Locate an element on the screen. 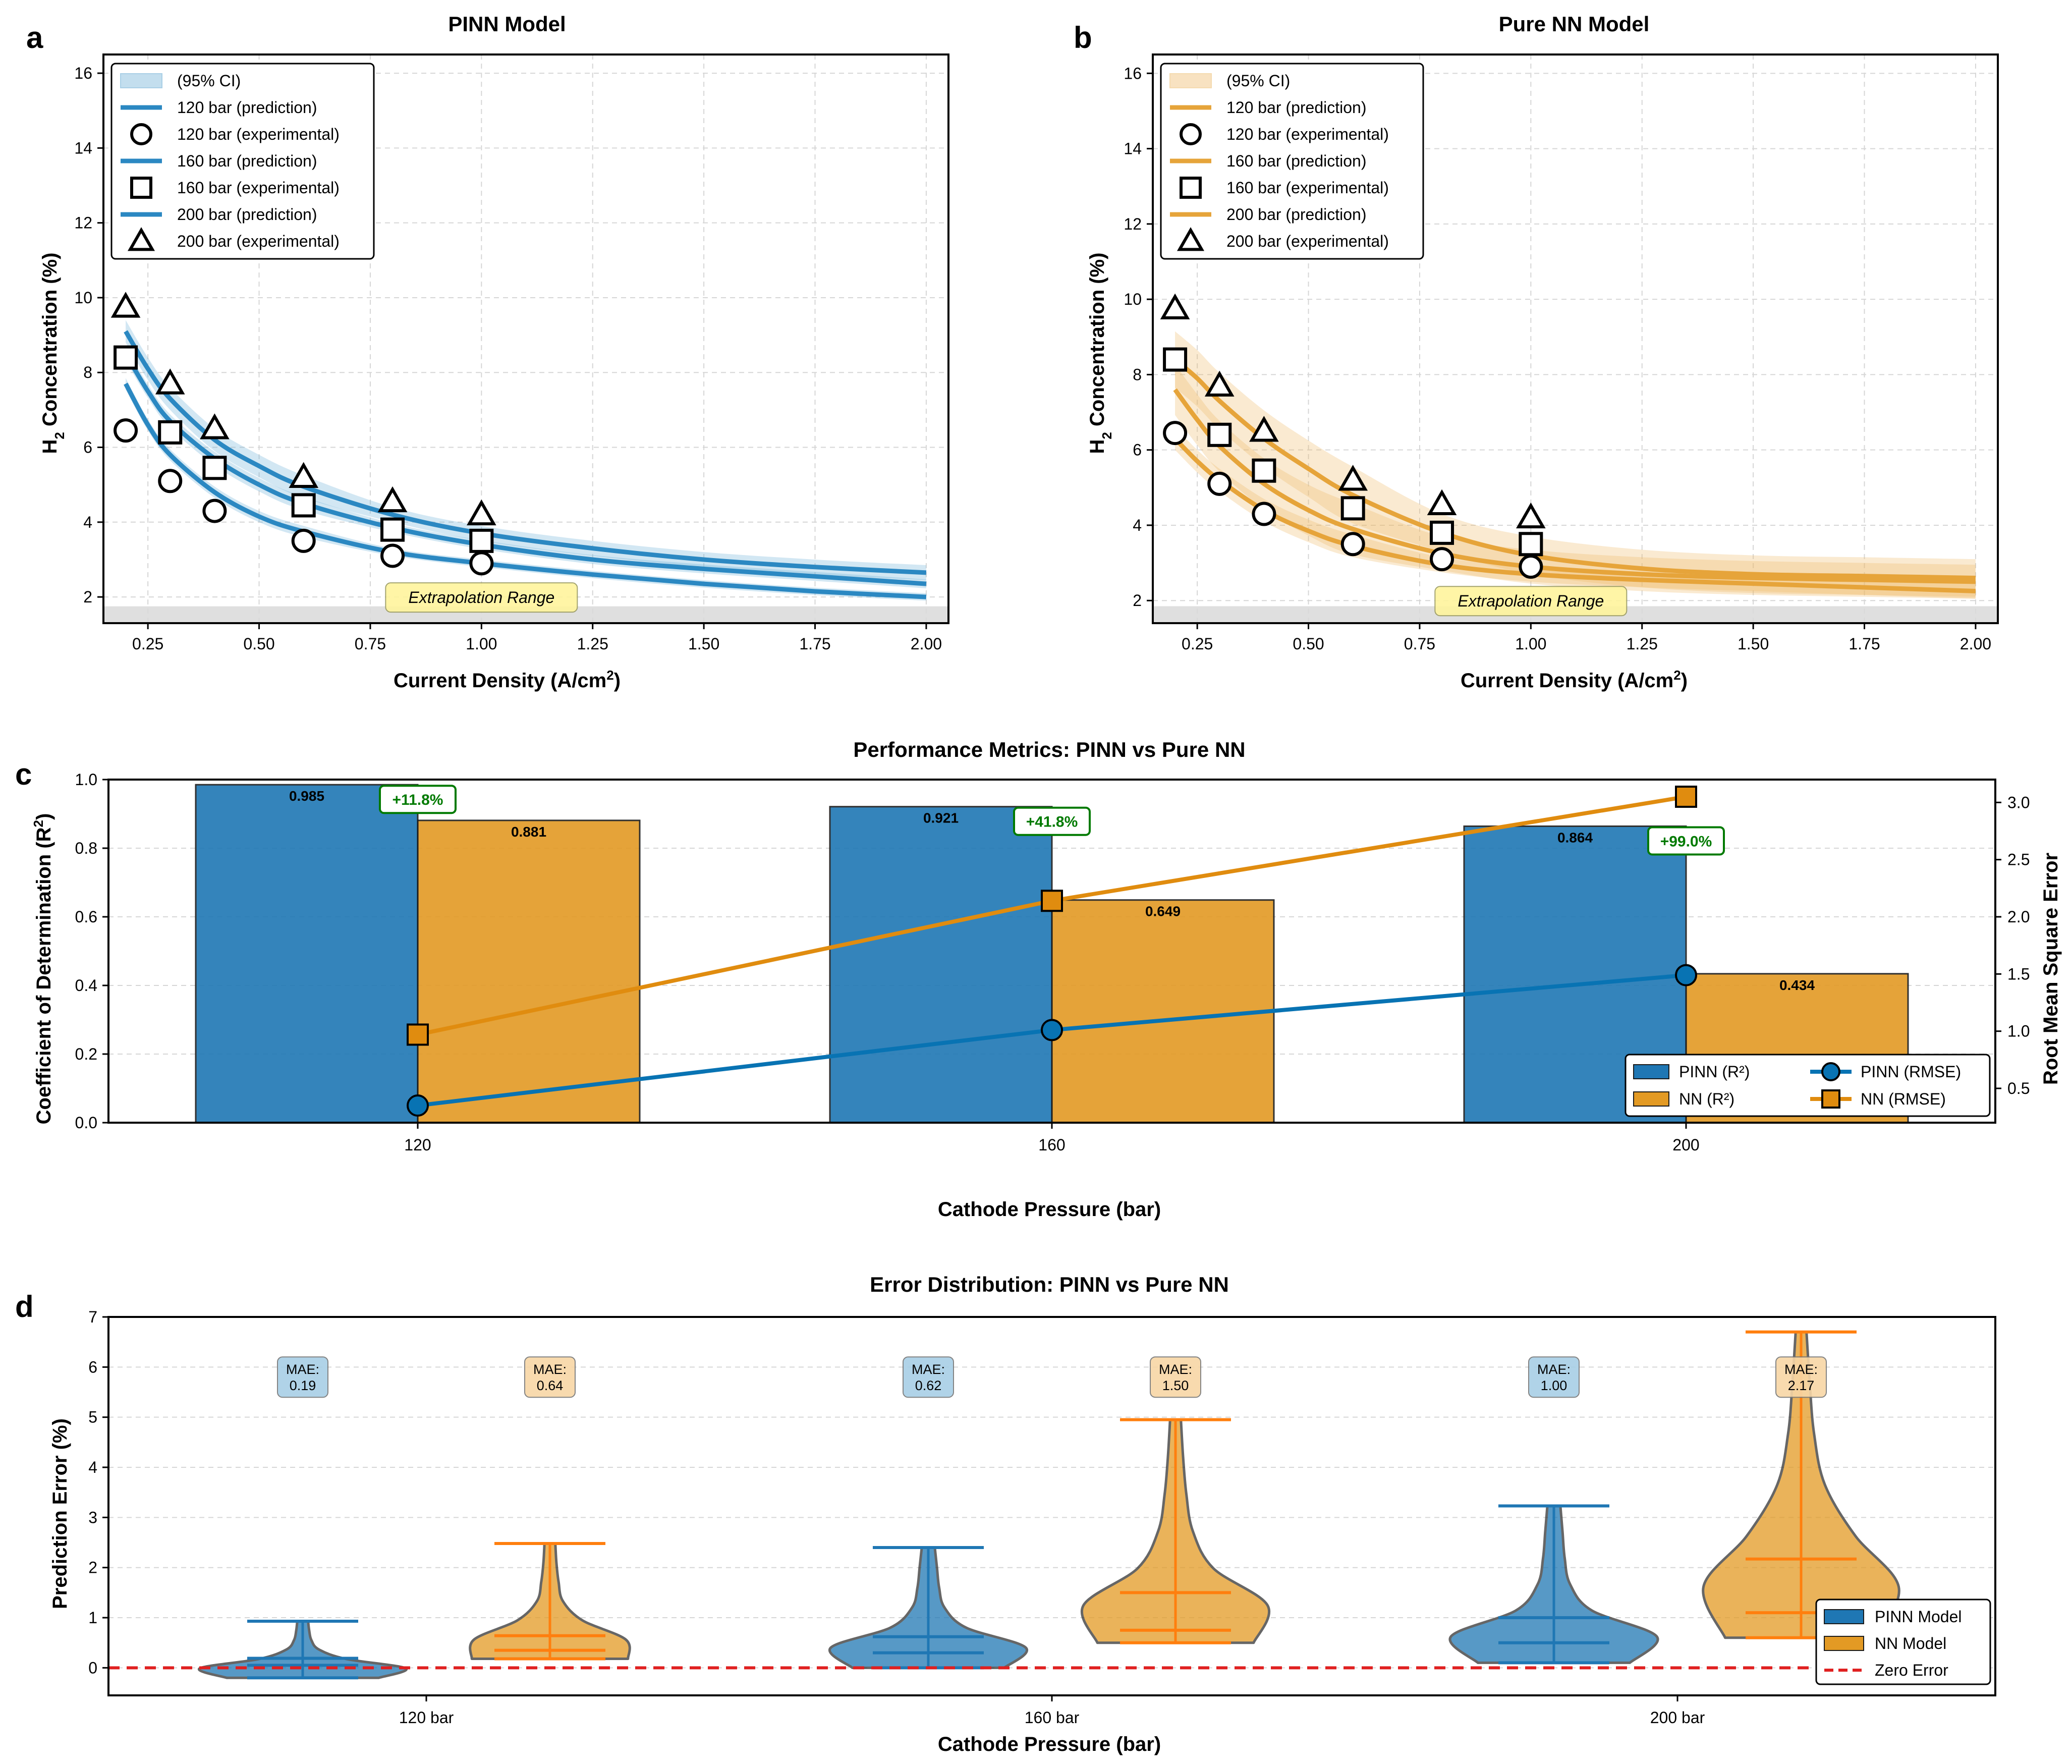  panel-c-legend-swatch-marker is located at coordinates (1830, 1099).